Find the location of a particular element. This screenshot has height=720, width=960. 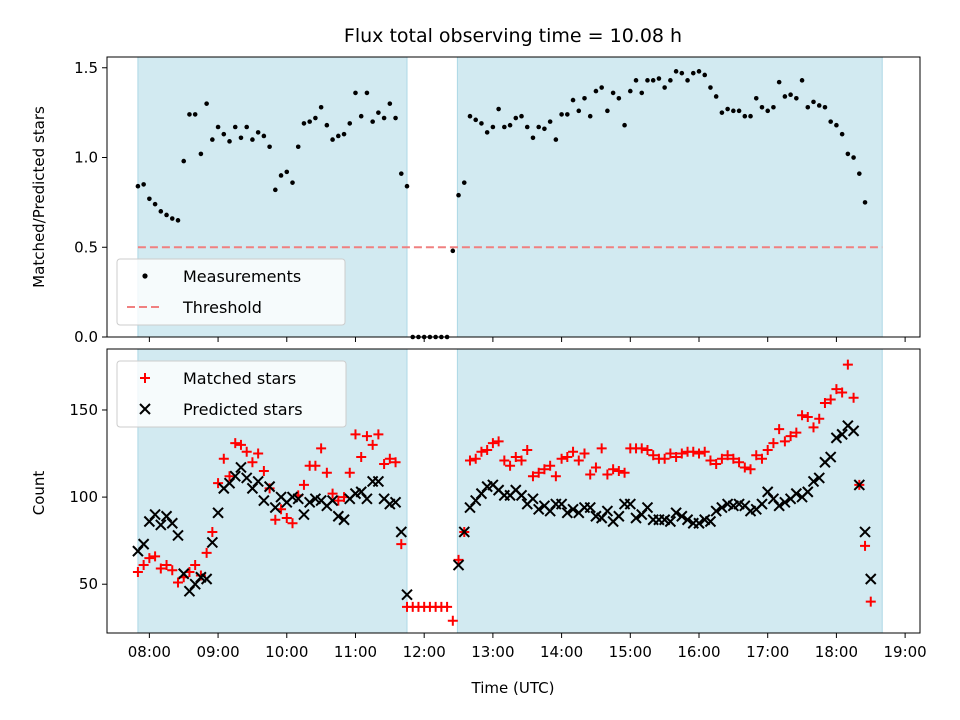

y-tick-label: 0.5 is located at coordinates (86, 247).